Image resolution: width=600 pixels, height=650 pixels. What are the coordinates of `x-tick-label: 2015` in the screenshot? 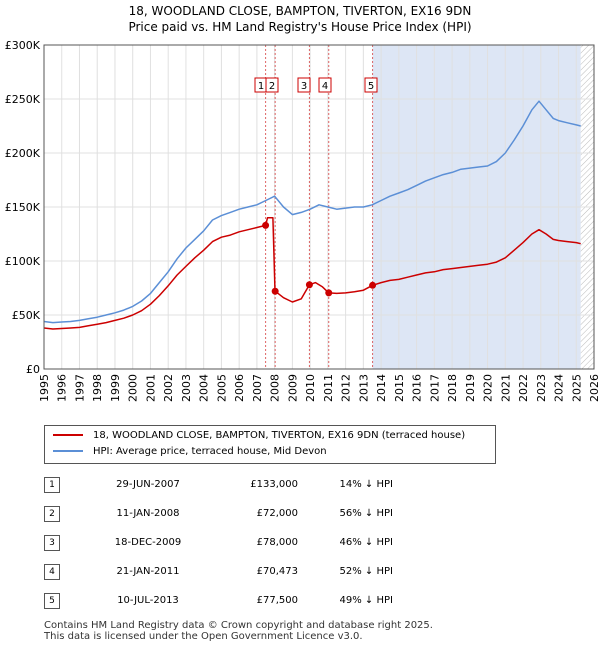 It's located at (399, 388).